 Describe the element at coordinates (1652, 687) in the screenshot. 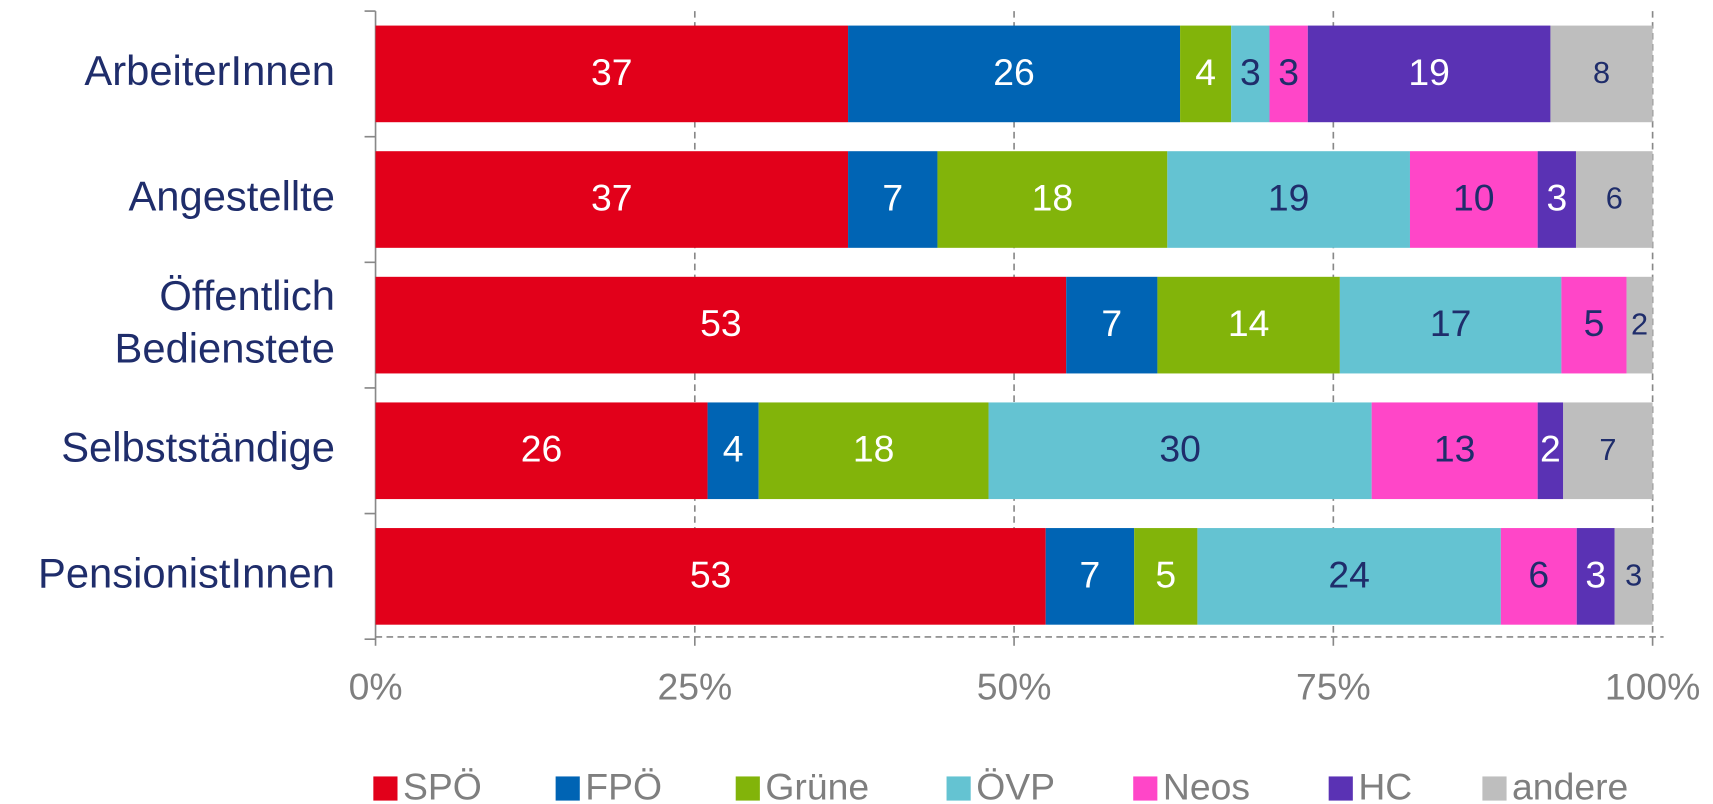

I see `x-tick-label: 100%` at that location.